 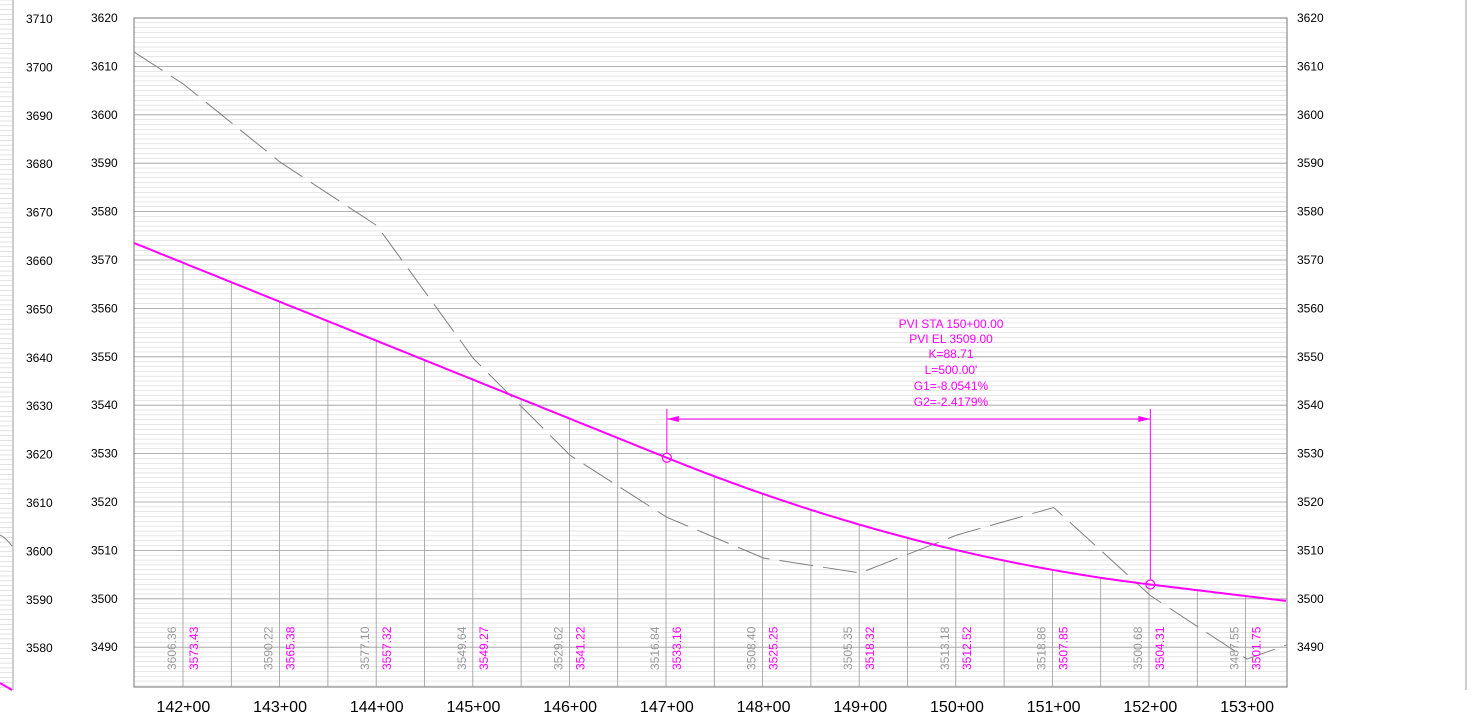 What do you see at coordinates (848, 648) in the screenshot?
I see `existing-ground-elevation-label: 3505.35` at bounding box center [848, 648].